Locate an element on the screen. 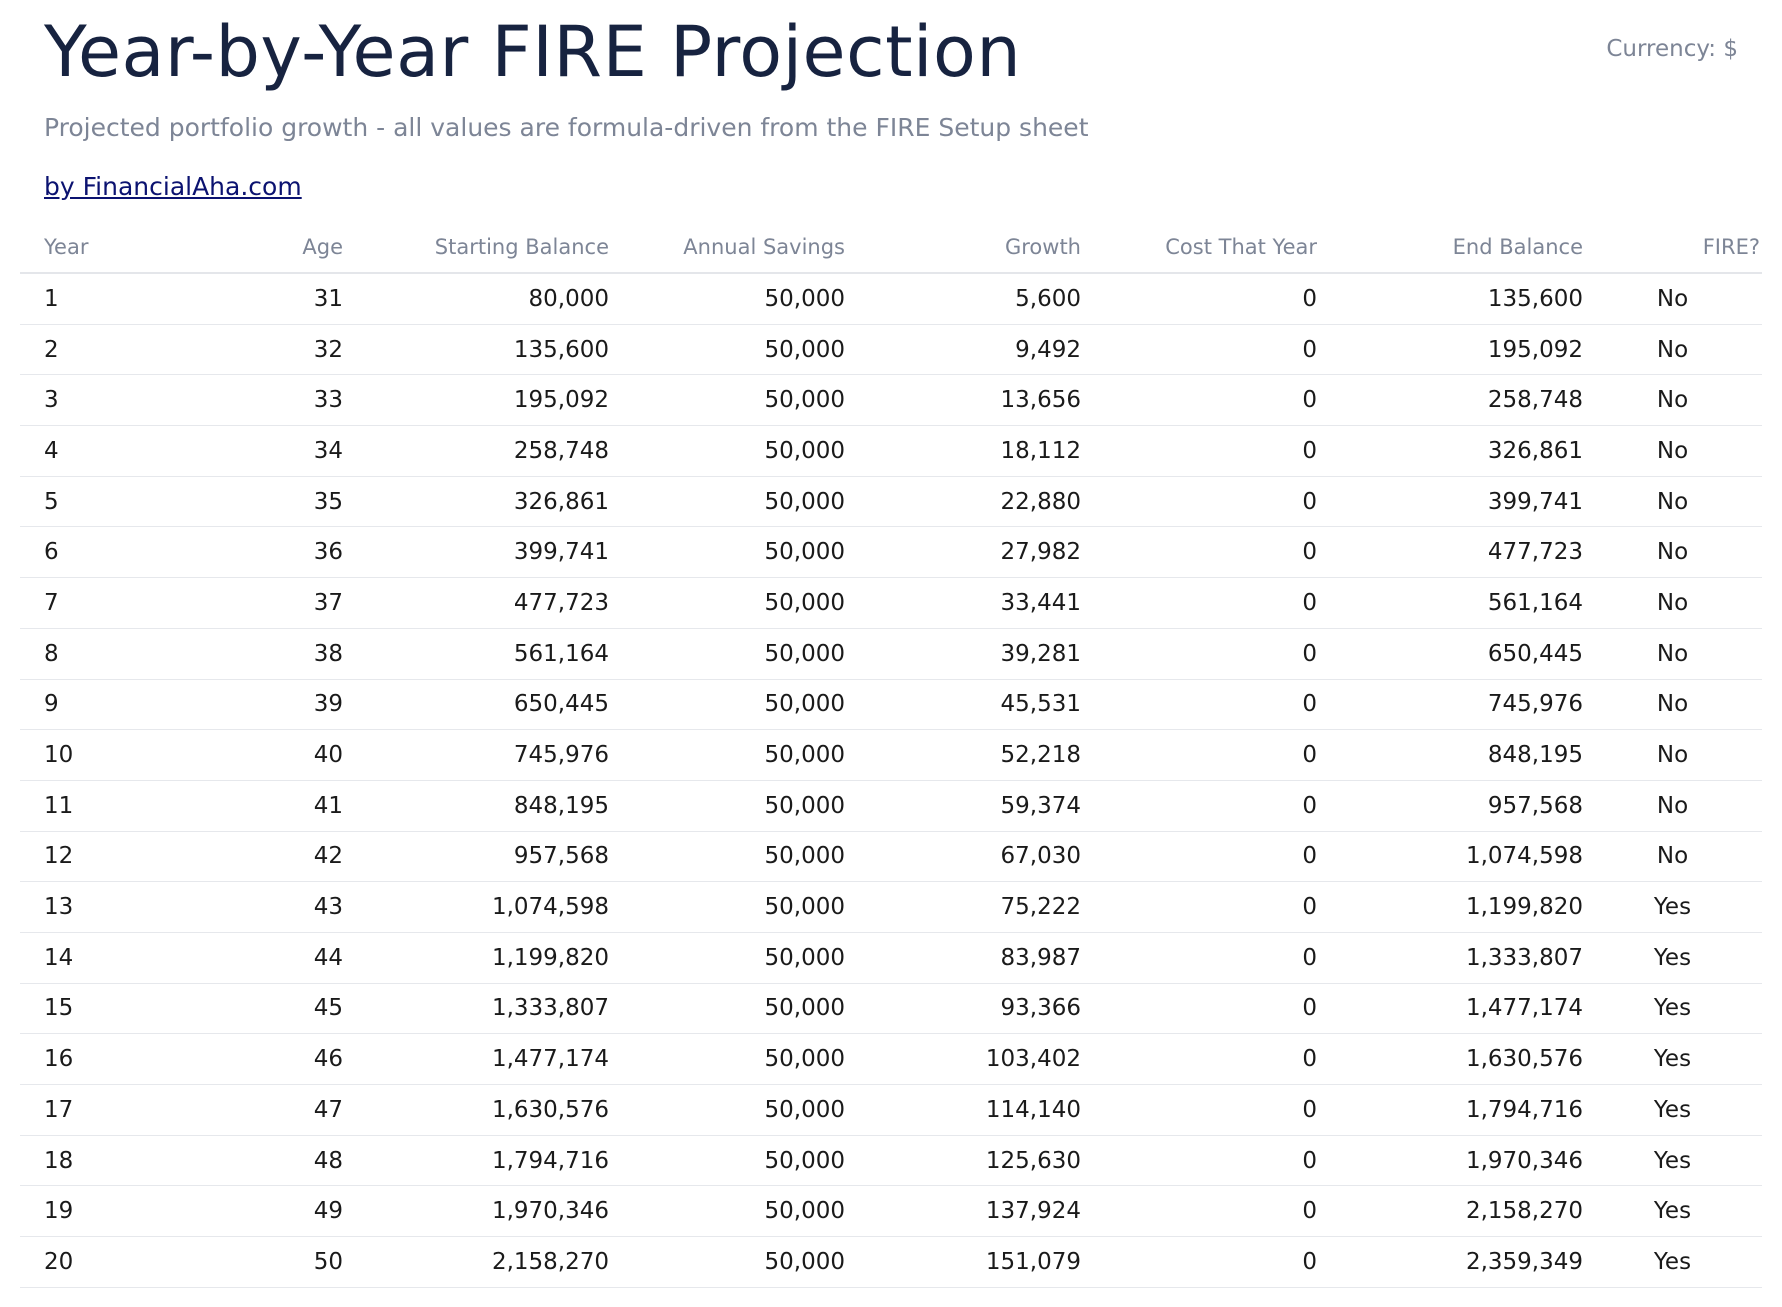 This screenshot has width=1782, height=1307. year-cell: 7 is located at coordinates (100, 603).